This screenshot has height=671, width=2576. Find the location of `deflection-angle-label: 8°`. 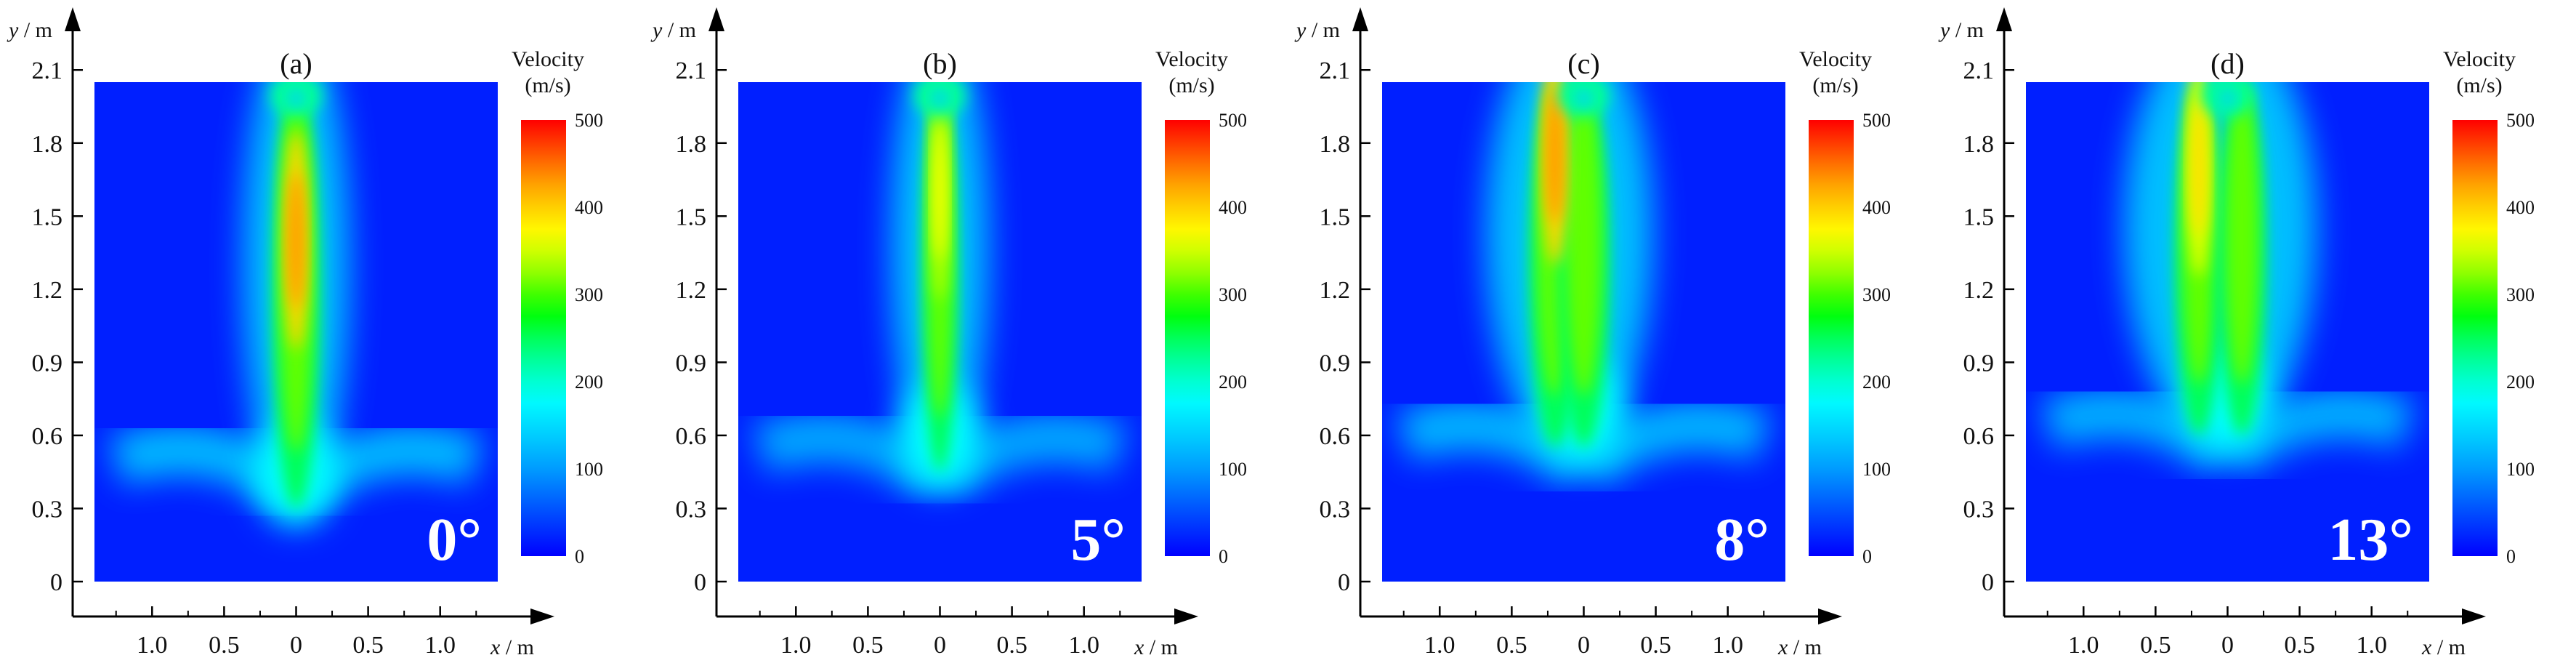

deflection-angle-label: 8° is located at coordinates (1742, 540).